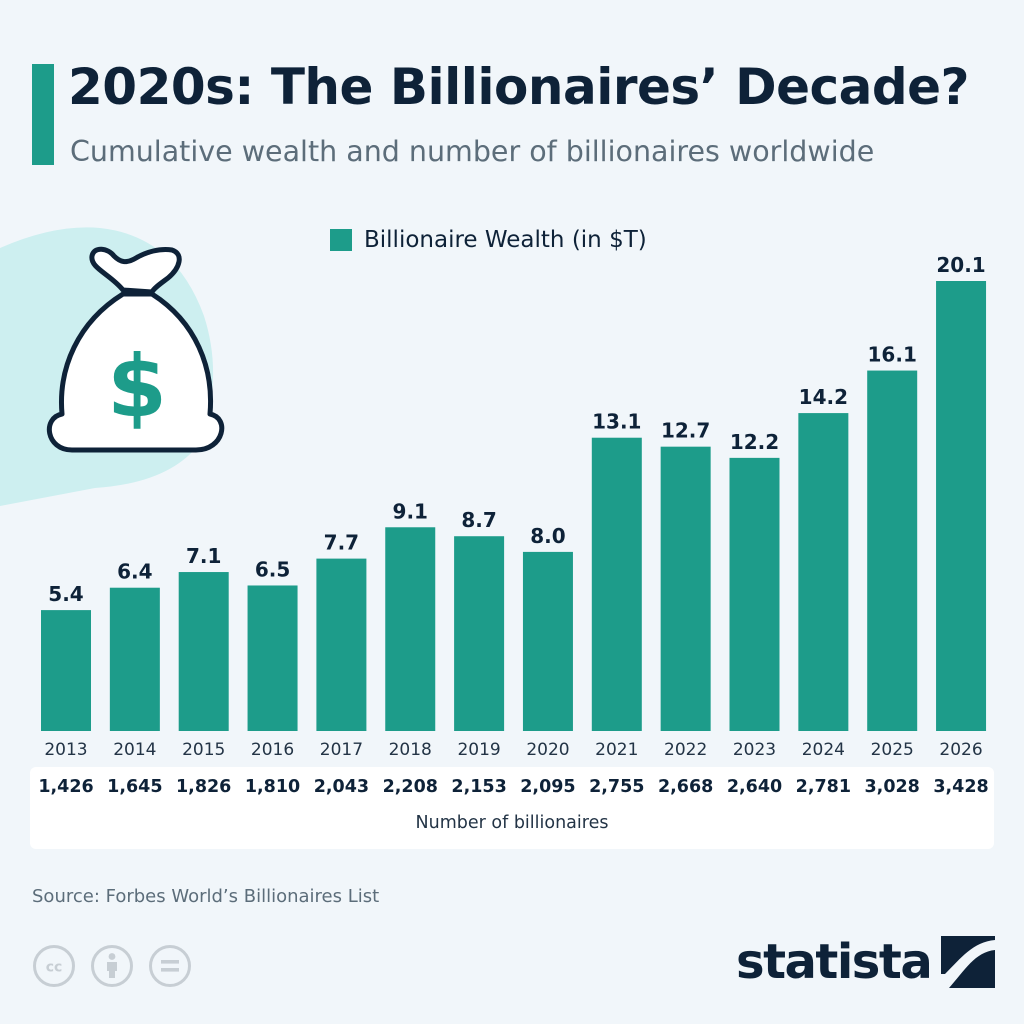  What do you see at coordinates (685, 588) in the screenshot?
I see `bar-2022` at bounding box center [685, 588].